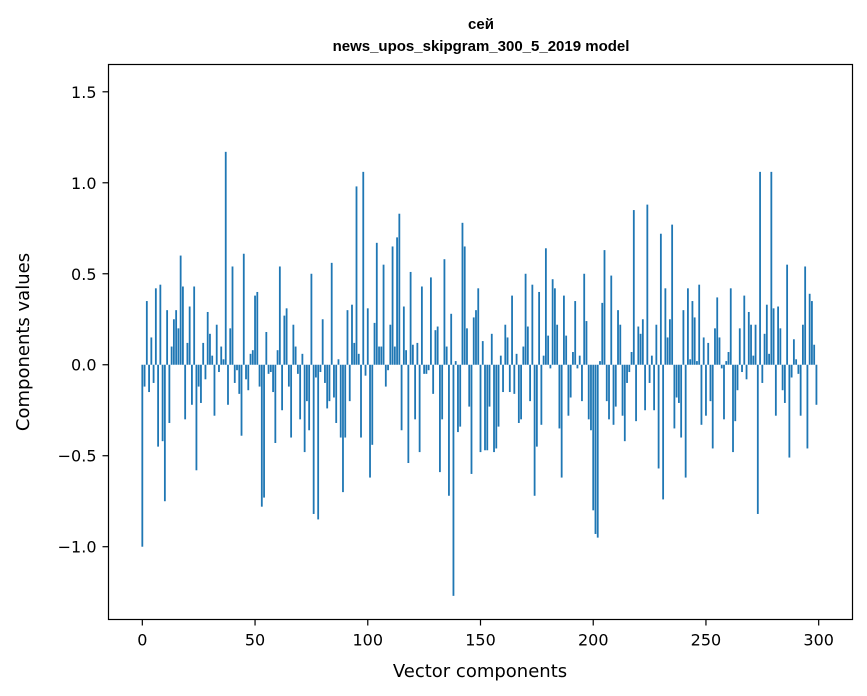 The width and height of the screenshot is (867, 696). What do you see at coordinates (83, 365) in the screenshot?
I see `y-tick-label: 0.0` at bounding box center [83, 365].